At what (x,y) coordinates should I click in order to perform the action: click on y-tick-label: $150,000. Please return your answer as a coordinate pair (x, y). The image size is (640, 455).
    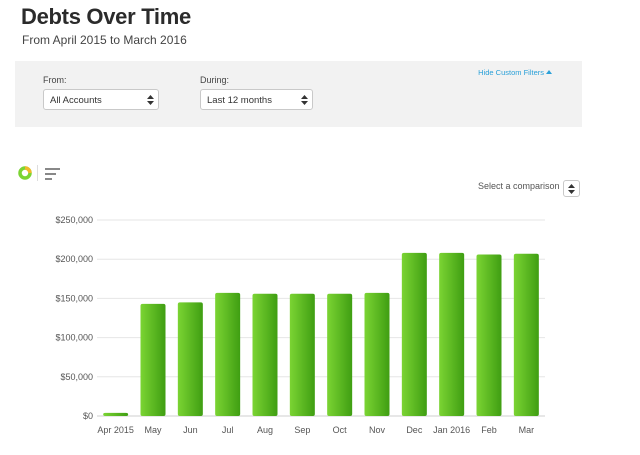
    Looking at the image, I should click on (74, 298).